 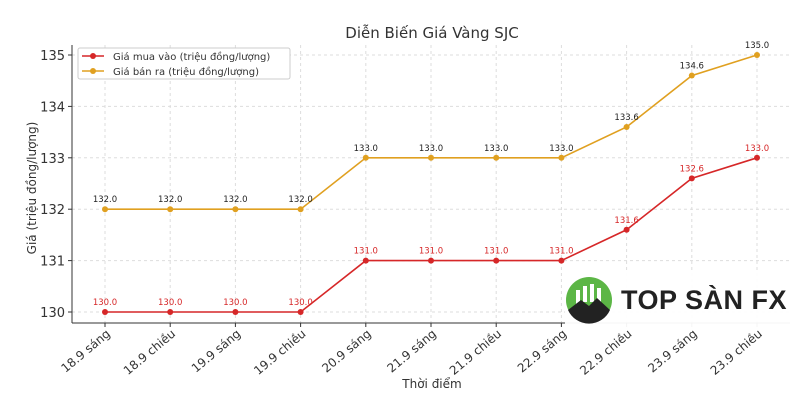 What do you see at coordinates (52, 107) in the screenshot?
I see `y-tick-label: 134` at bounding box center [52, 107].